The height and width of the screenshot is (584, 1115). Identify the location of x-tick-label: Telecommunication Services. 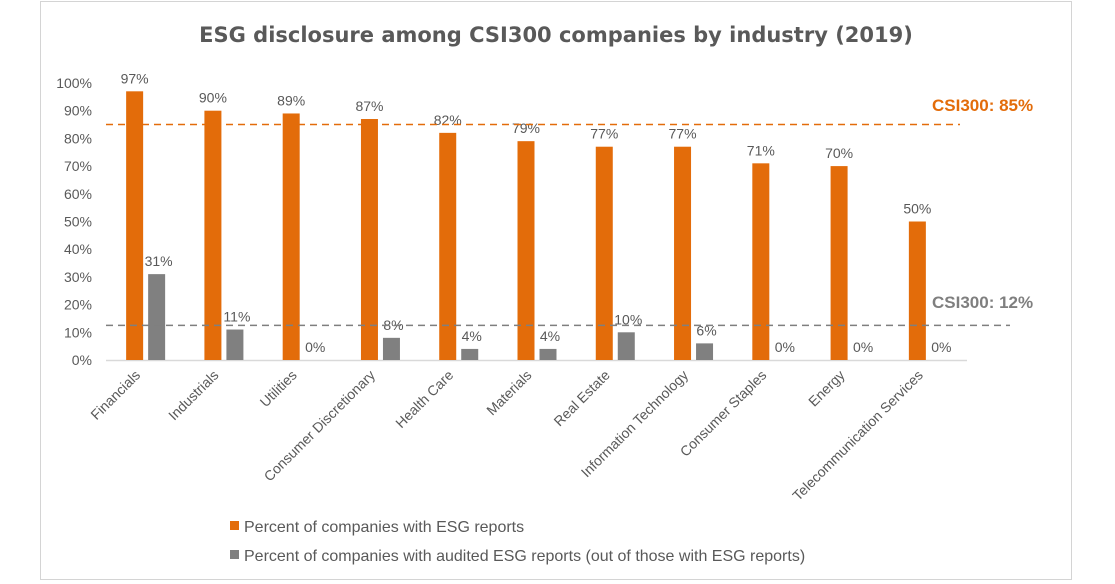
(857, 435).